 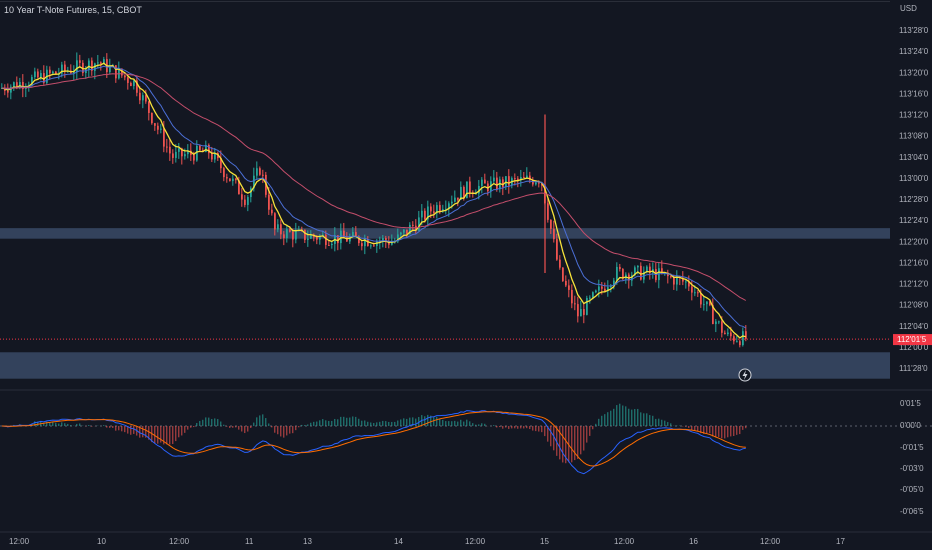 I want to click on currency-label: USD, so click(x=908, y=8).